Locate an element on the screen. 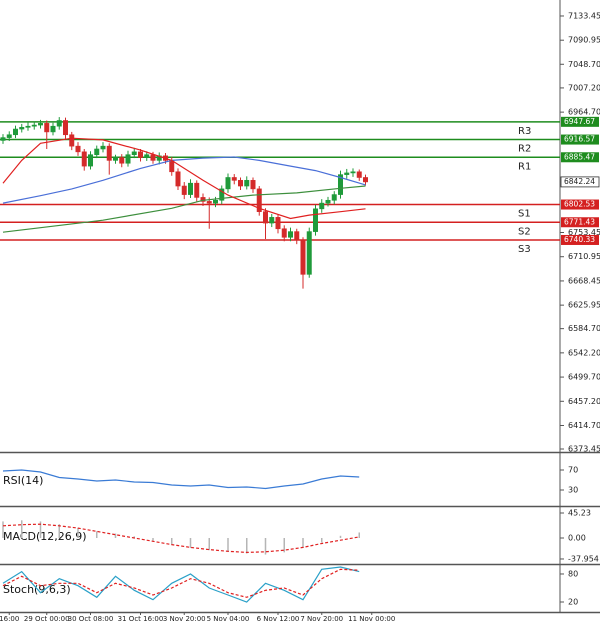  indicator-tick-label: -37.954 is located at coordinates (583, 558).